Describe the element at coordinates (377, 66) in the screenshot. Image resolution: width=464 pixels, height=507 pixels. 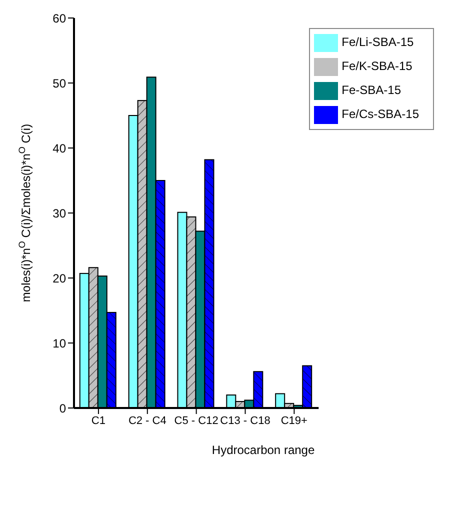
I see `legend-label: Fe/K-SBA-15` at that location.